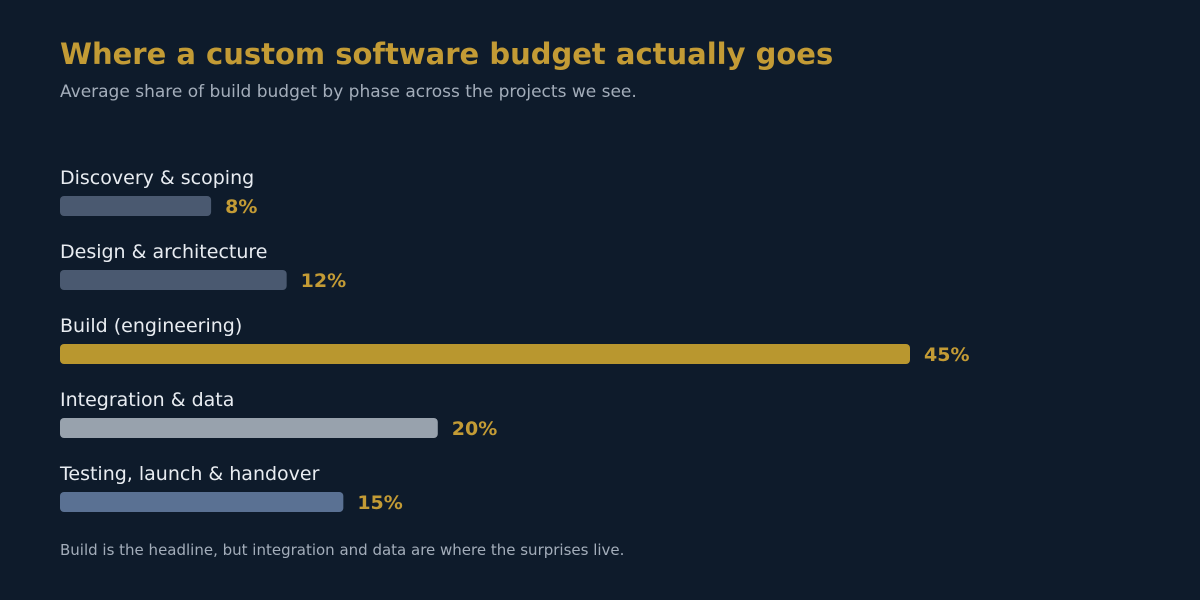 This screenshot has height=600, width=1200. What do you see at coordinates (163, 252) in the screenshot?
I see `category-label: Design & architecture` at bounding box center [163, 252].